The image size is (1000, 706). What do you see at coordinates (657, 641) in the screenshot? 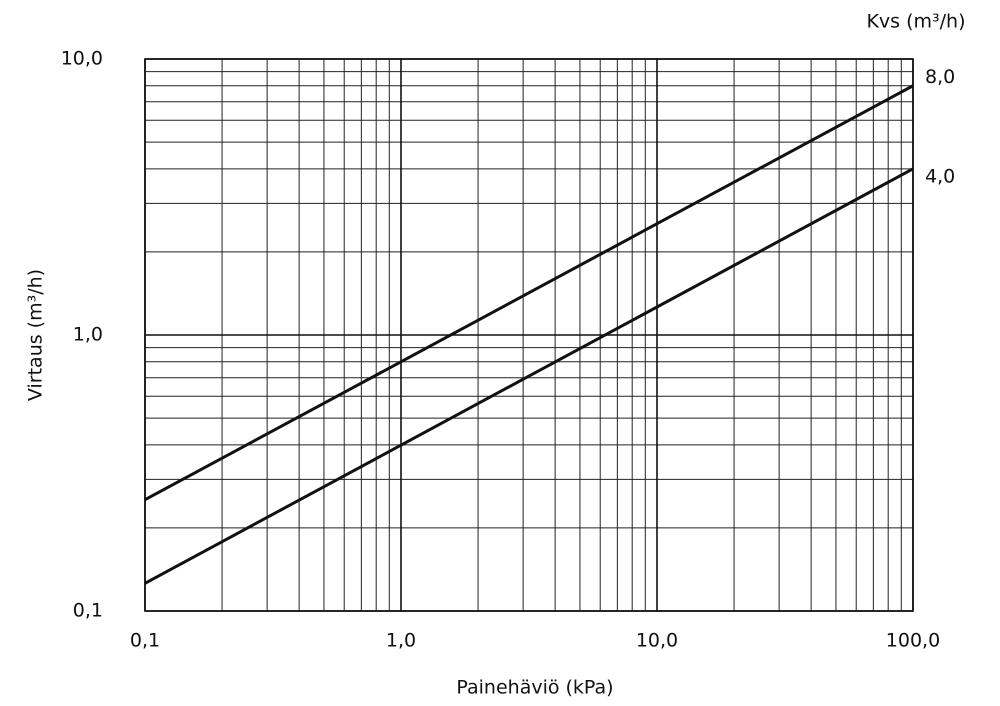
I see `x-tick-label: 10,0` at bounding box center [657, 641].